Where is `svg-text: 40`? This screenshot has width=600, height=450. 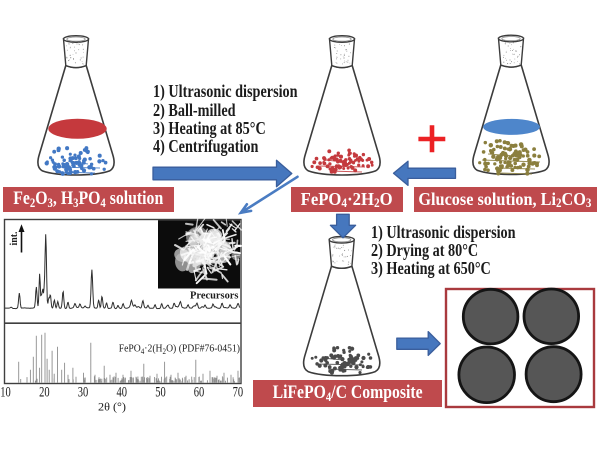 svg-text: 40 is located at coordinates (122, 393).